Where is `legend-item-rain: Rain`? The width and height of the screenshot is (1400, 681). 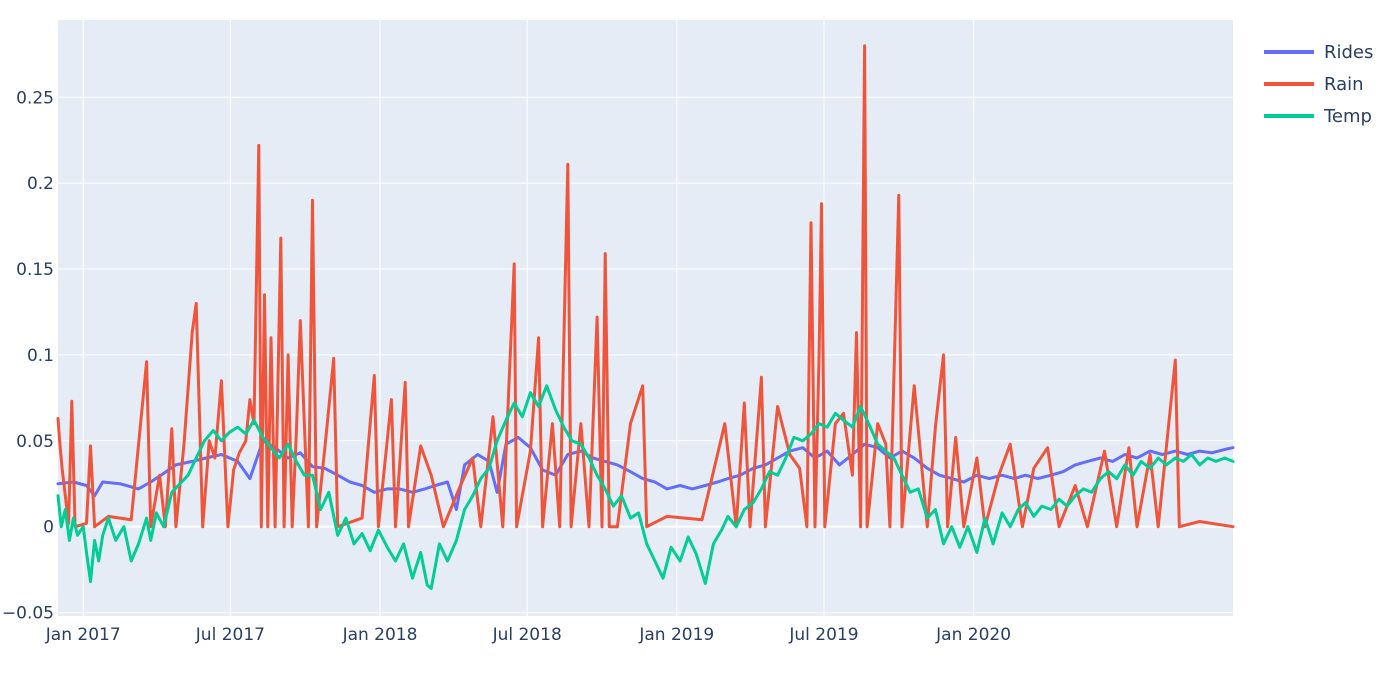 legend-item-rain: Rain is located at coordinates (1314, 84).